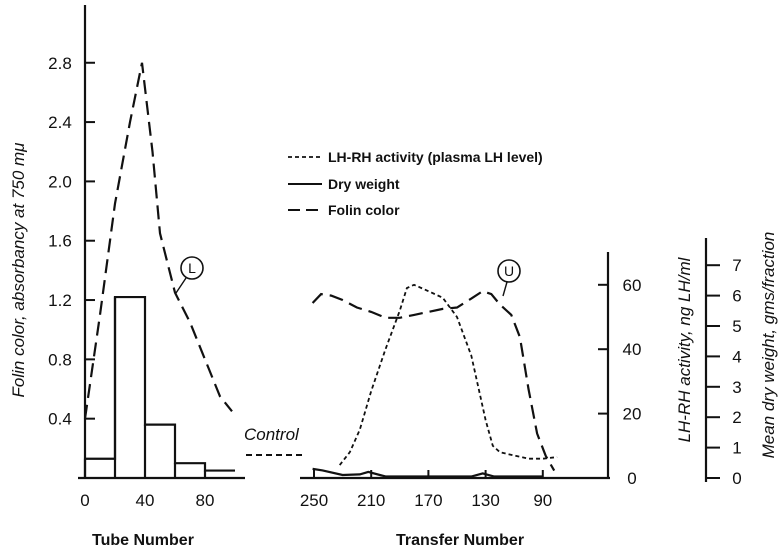  Describe the element at coordinates (736, 356) in the screenshot. I see `dryweight-y-tick-label: 4` at that location.